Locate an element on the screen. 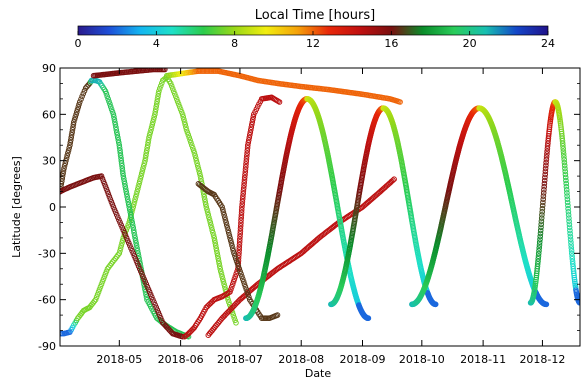 The image size is (581, 380). y-tick-label: -90 is located at coordinates (47, 346).